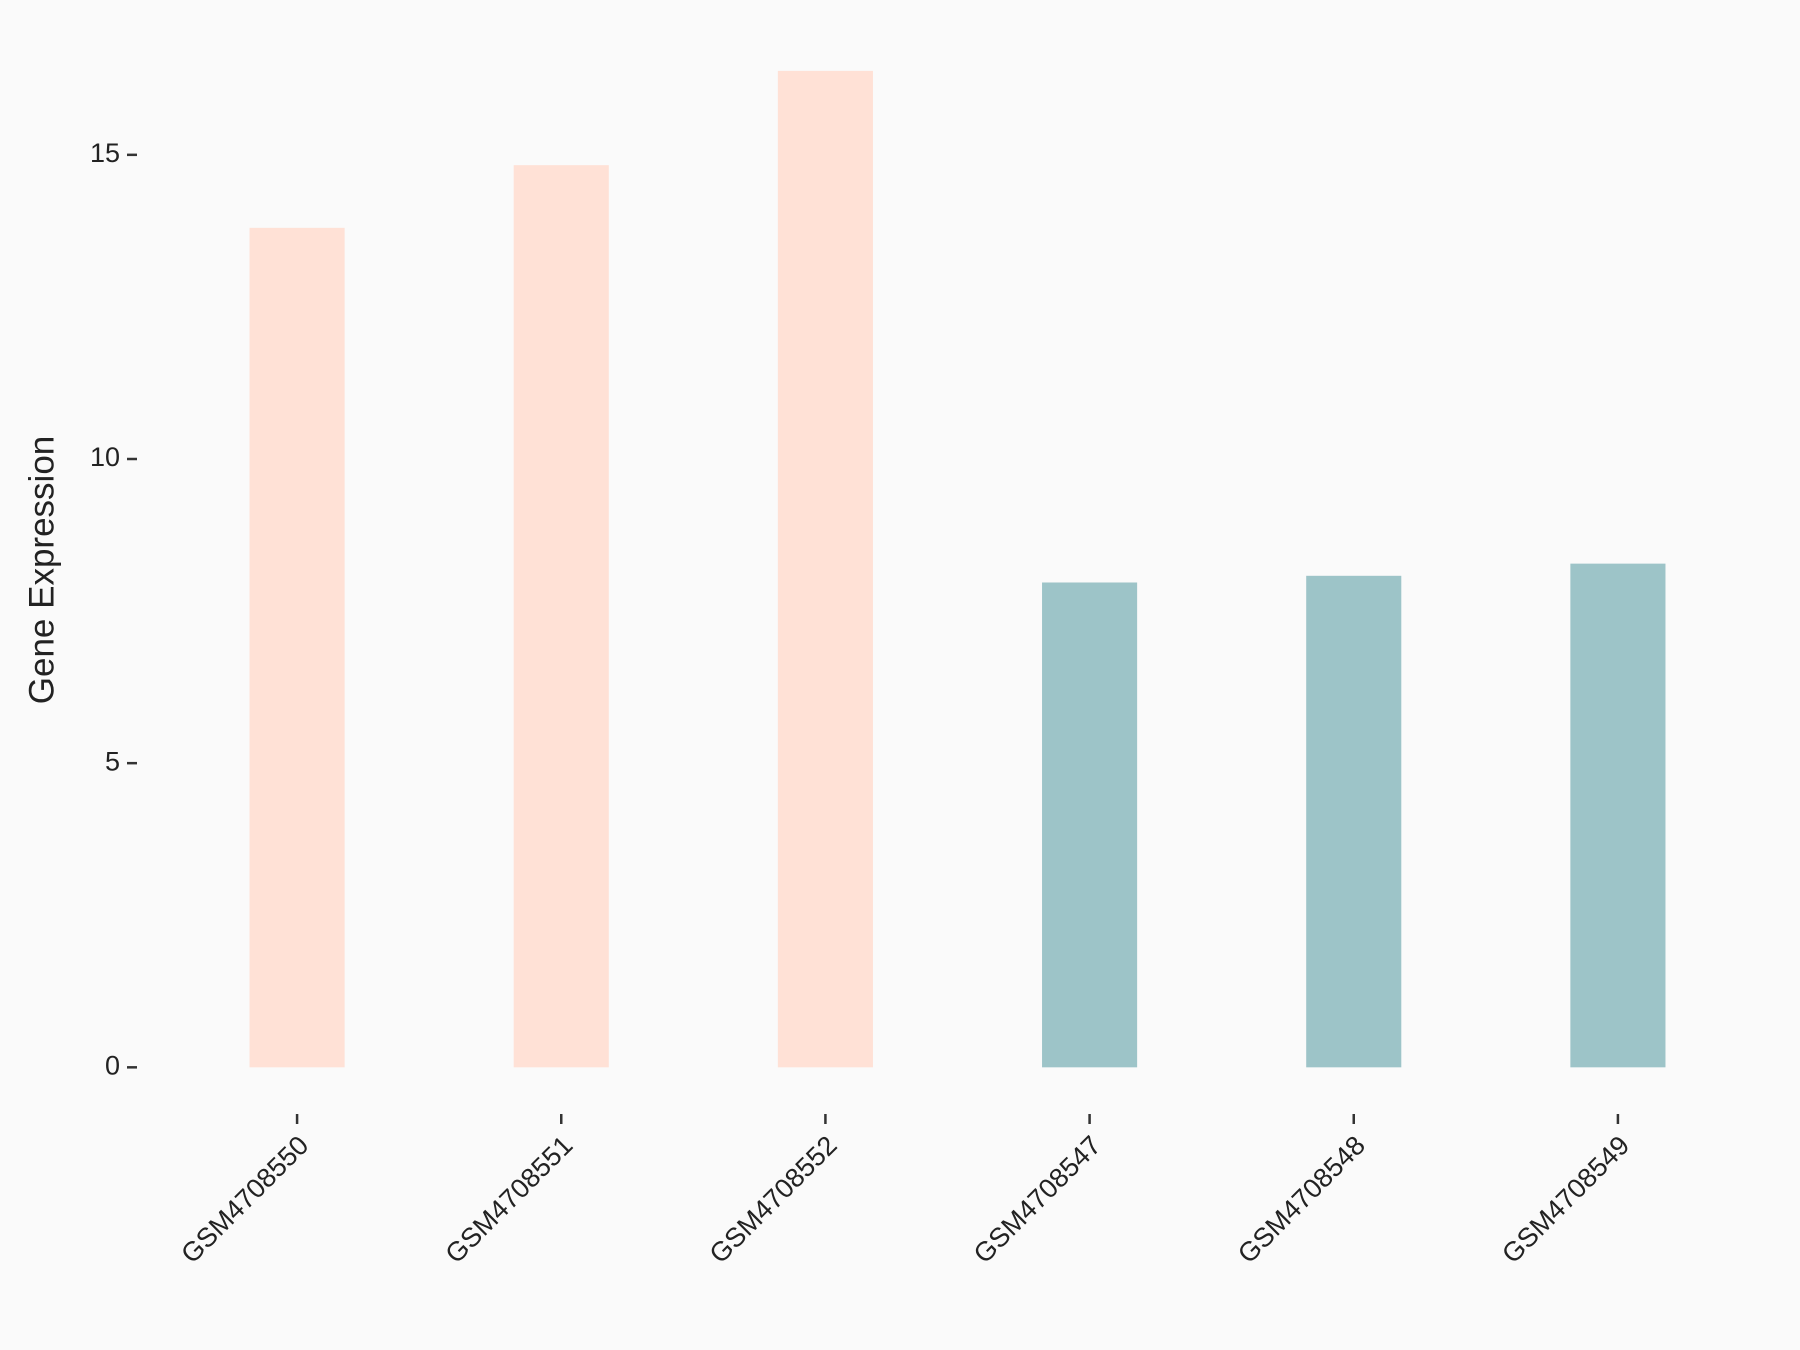 Image resolution: width=1800 pixels, height=1350 pixels. What do you see at coordinates (41, 570) in the screenshot?
I see `y-axis-title: Gene Expression` at bounding box center [41, 570].